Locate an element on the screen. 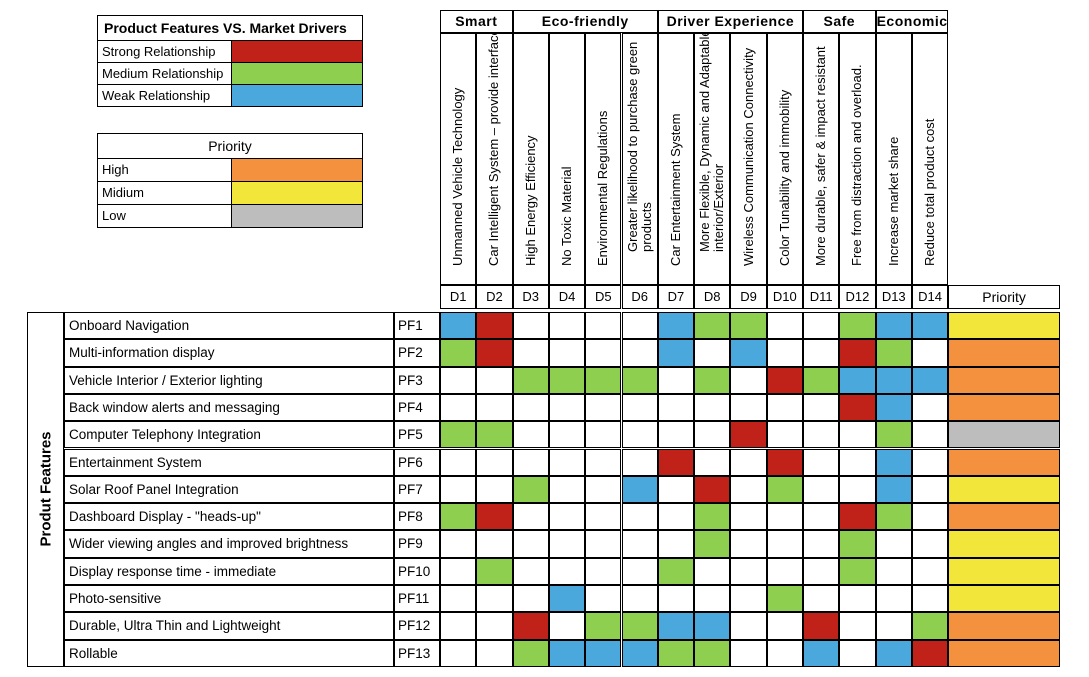  feature-code: PF2 is located at coordinates (417, 353).